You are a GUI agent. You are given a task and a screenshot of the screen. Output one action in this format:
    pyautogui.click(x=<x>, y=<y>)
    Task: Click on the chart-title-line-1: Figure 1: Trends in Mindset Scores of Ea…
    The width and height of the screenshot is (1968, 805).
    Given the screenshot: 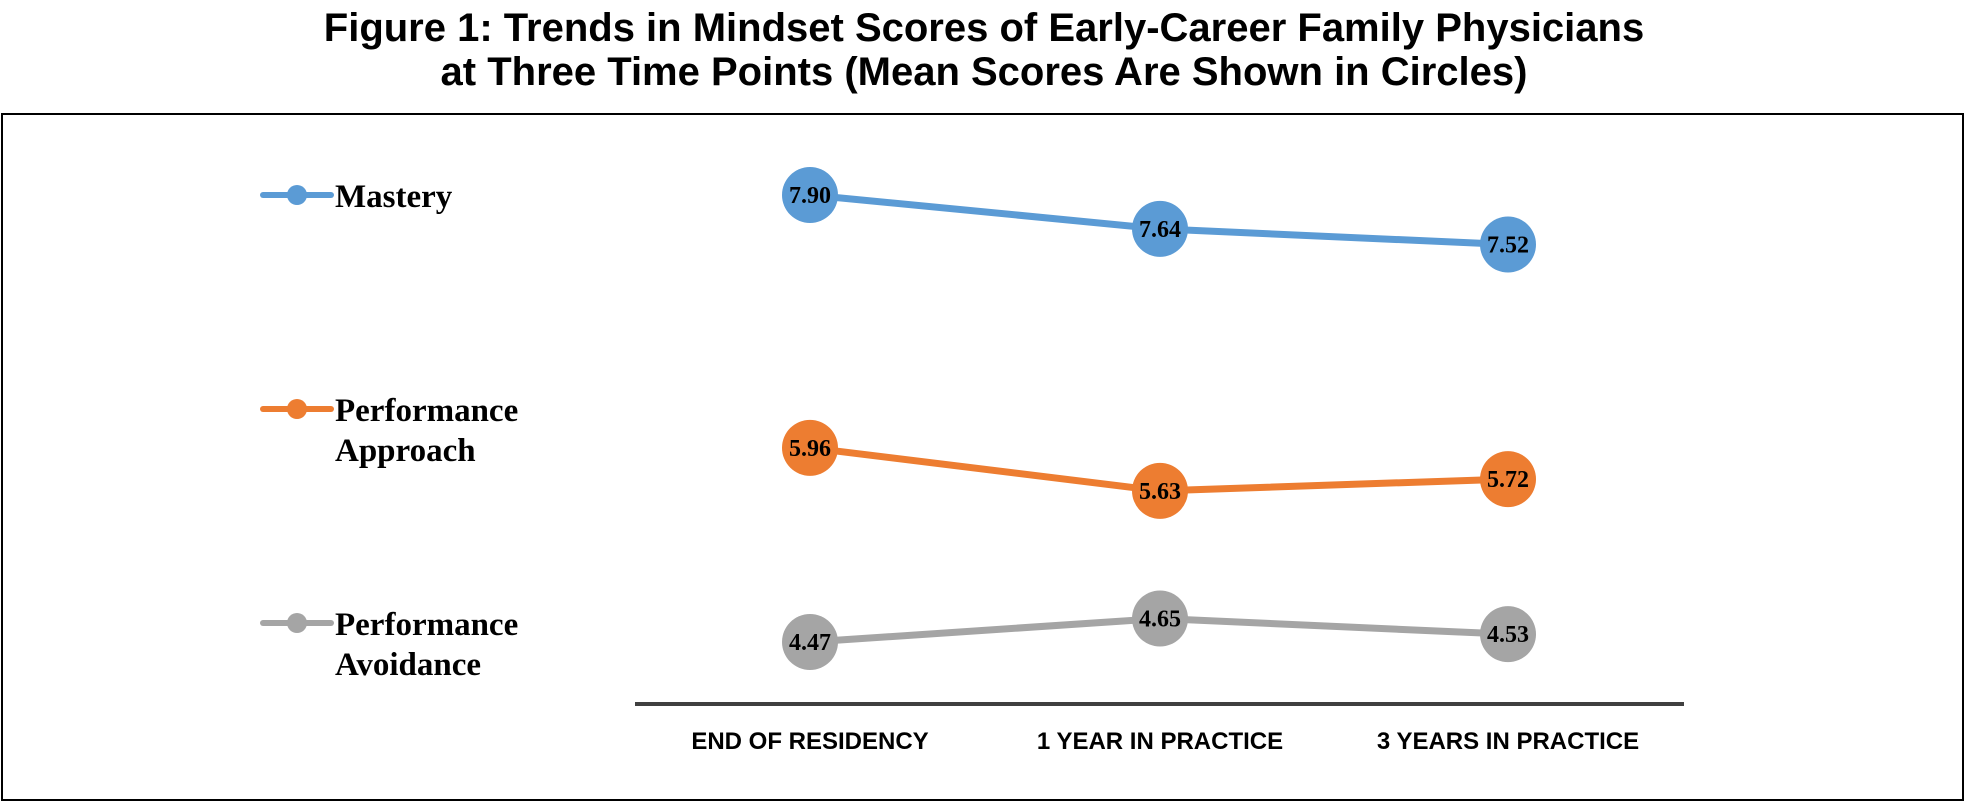 What is the action you would take?
    pyautogui.click(x=984, y=28)
    